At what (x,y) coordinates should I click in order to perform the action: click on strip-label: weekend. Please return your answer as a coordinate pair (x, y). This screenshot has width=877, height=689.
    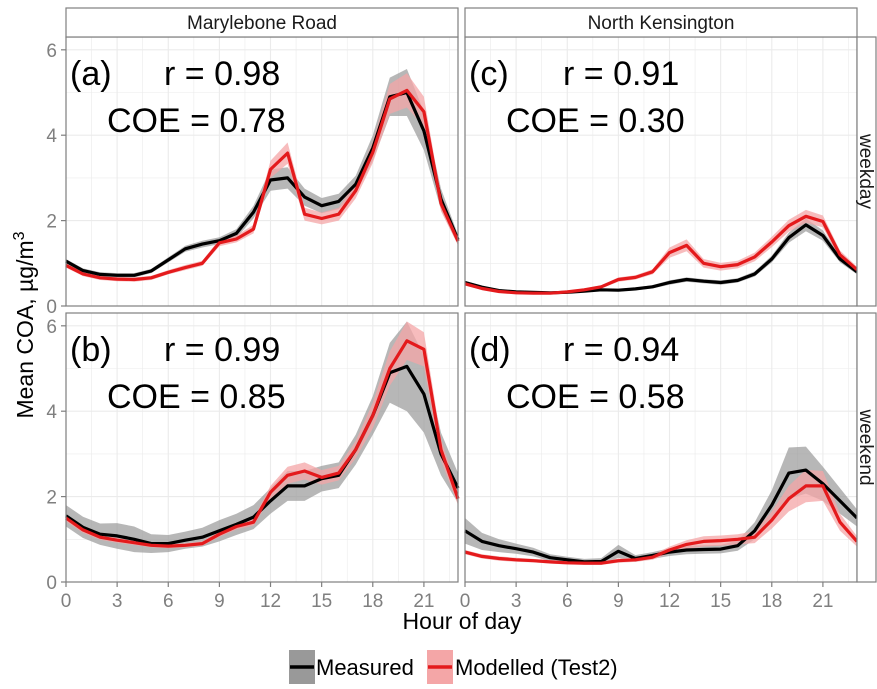
    Looking at the image, I should click on (865, 446).